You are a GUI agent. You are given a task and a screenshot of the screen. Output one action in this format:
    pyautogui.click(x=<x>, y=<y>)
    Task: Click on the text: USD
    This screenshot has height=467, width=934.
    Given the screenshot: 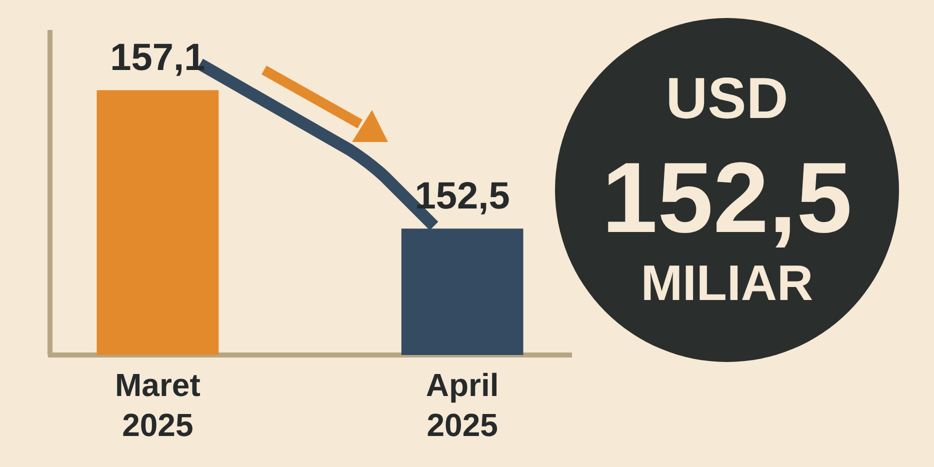 What is the action you would take?
    pyautogui.click(x=727, y=98)
    